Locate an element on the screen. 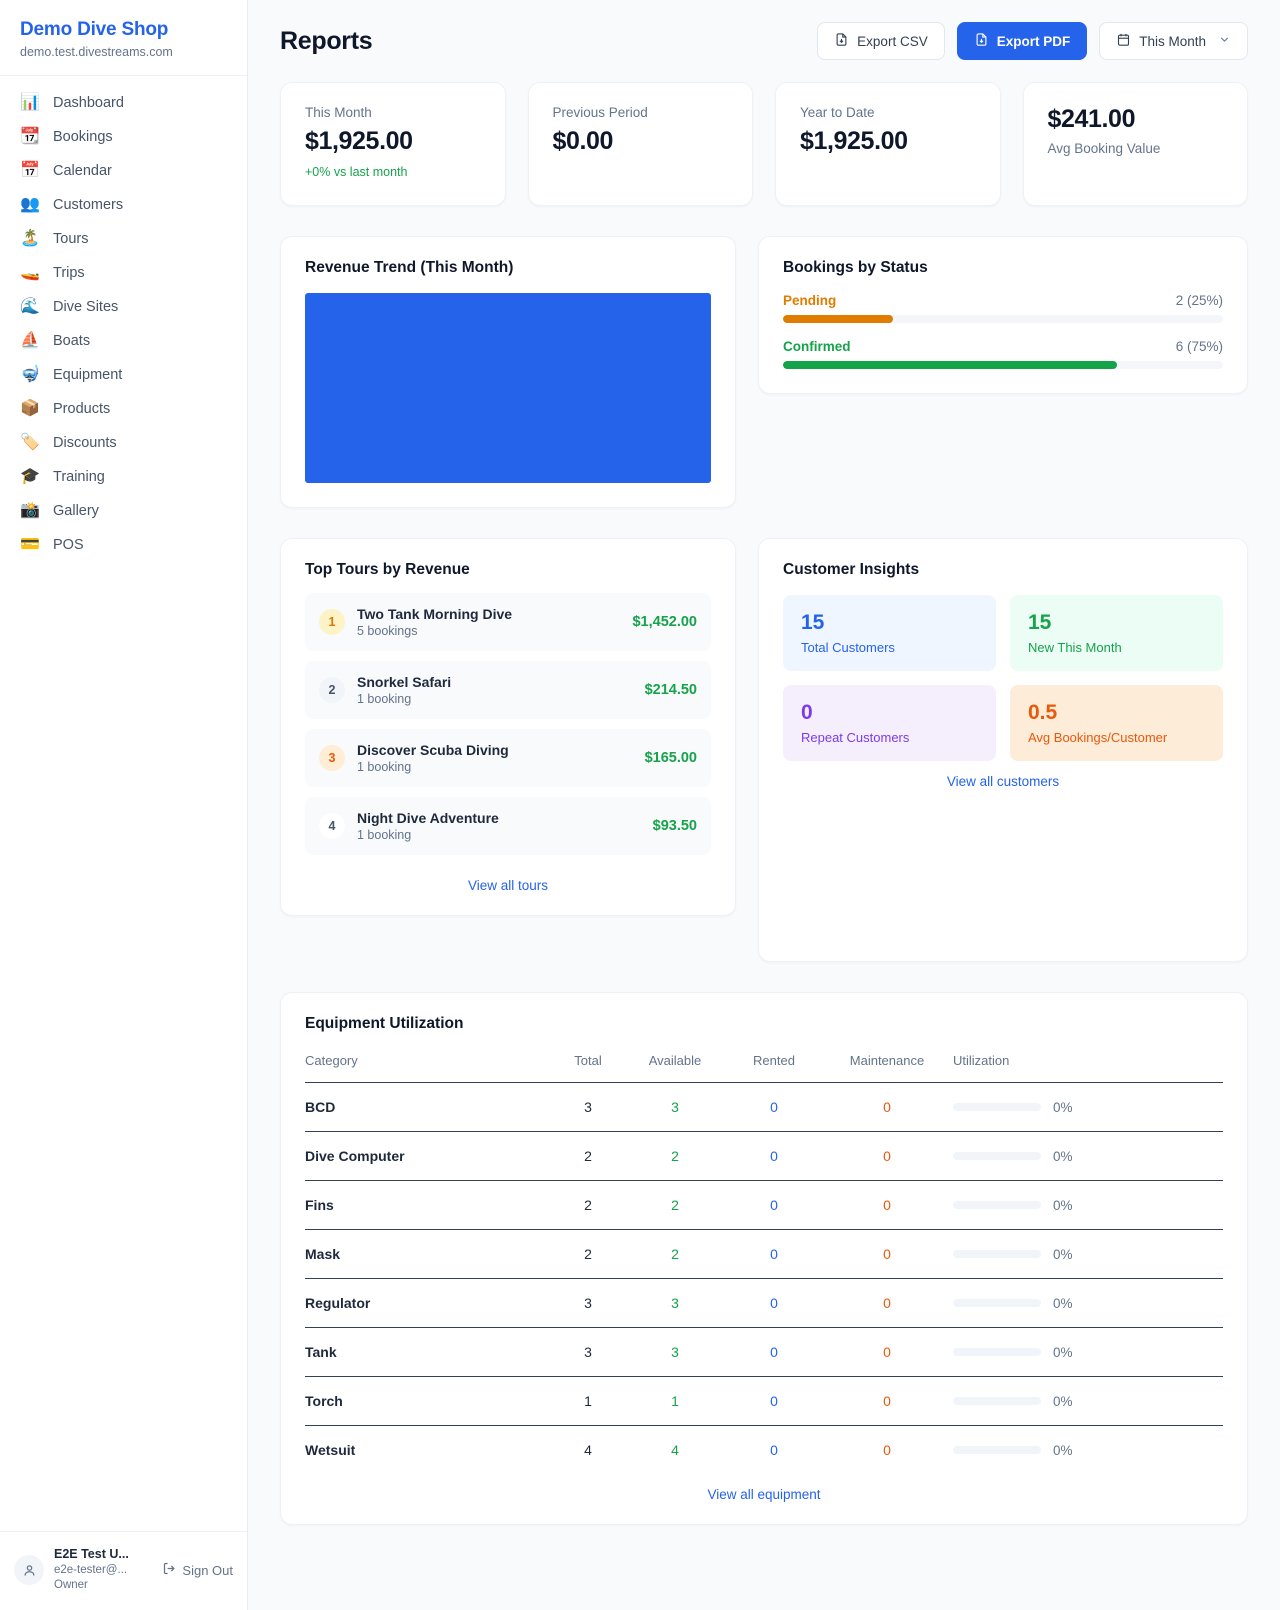 The height and width of the screenshot is (1610, 1280). equipment-total: 2 is located at coordinates (592, 1254).